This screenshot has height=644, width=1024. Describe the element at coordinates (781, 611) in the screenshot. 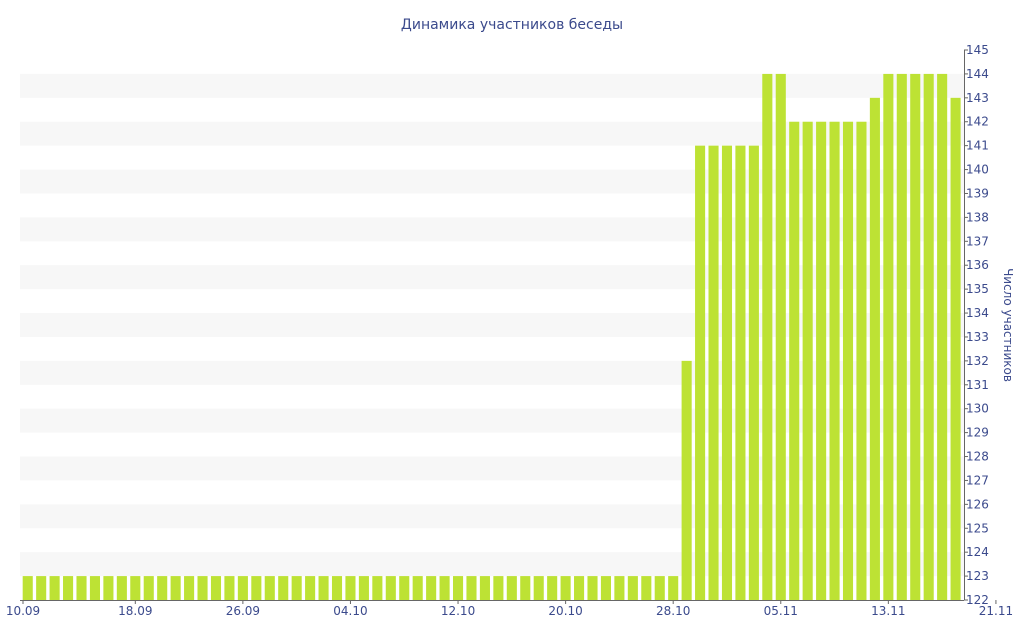

I see `x-tick-label: 05.11` at that location.